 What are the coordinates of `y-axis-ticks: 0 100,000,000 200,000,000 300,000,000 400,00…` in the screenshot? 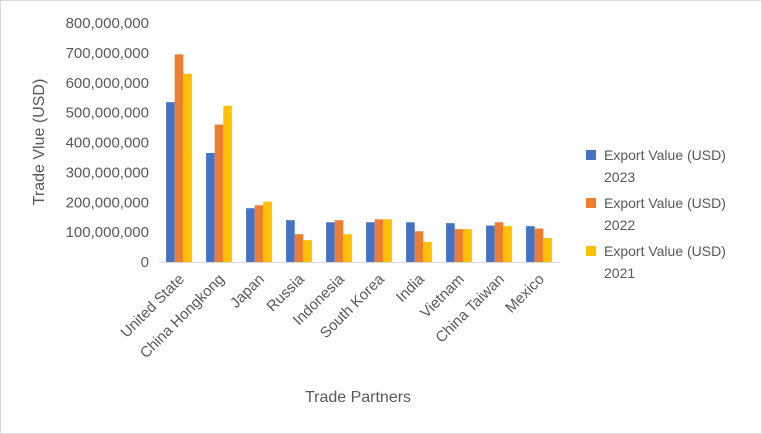 It's located at (107, 143).